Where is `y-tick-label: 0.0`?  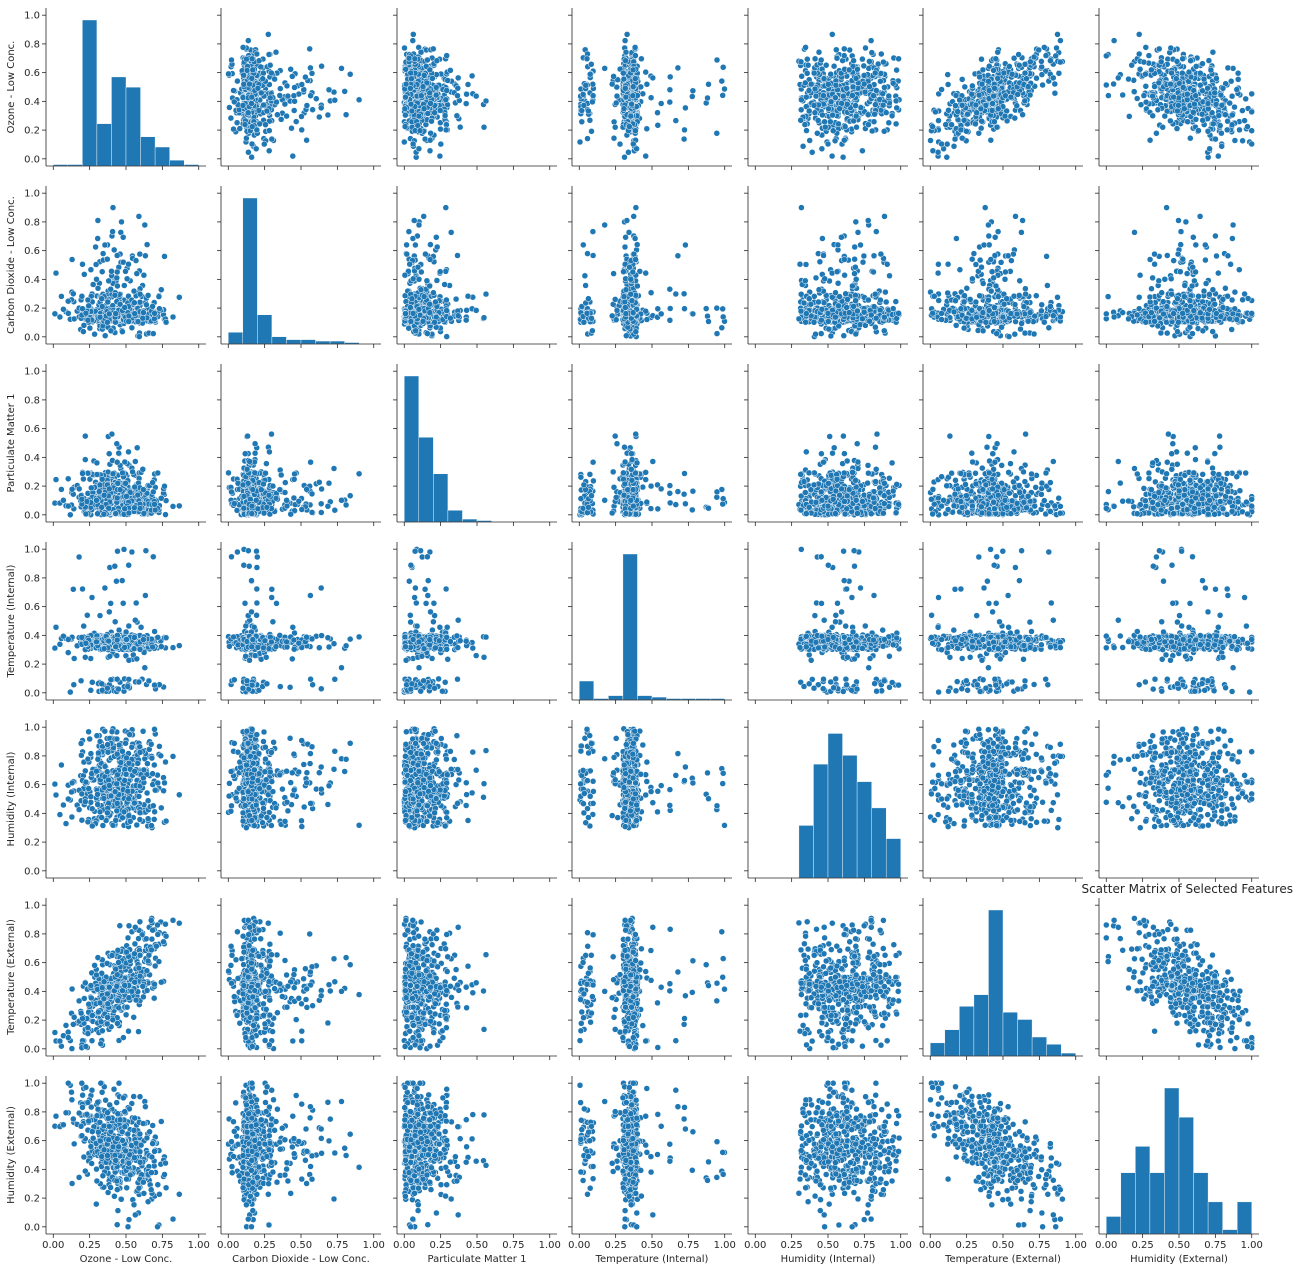 y-tick-label: 0.0 is located at coordinates (32, 159).